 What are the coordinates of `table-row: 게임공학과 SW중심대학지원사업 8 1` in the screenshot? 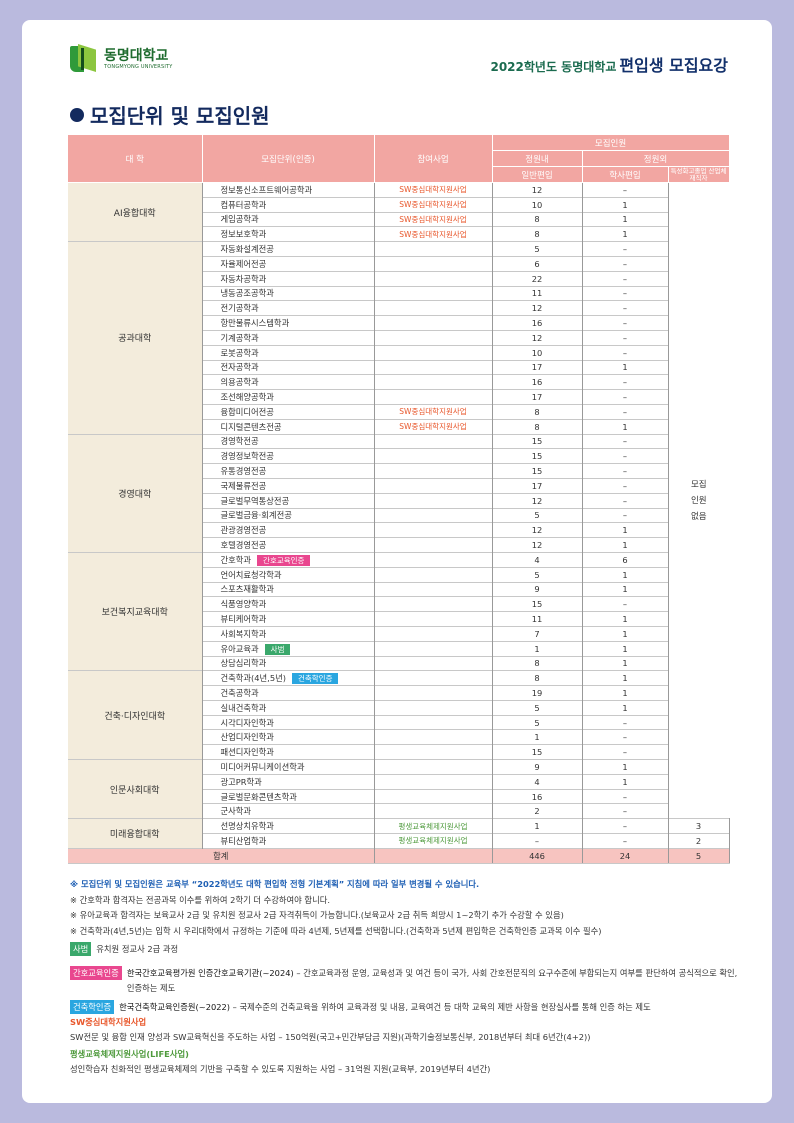 It's located at (398, 219).